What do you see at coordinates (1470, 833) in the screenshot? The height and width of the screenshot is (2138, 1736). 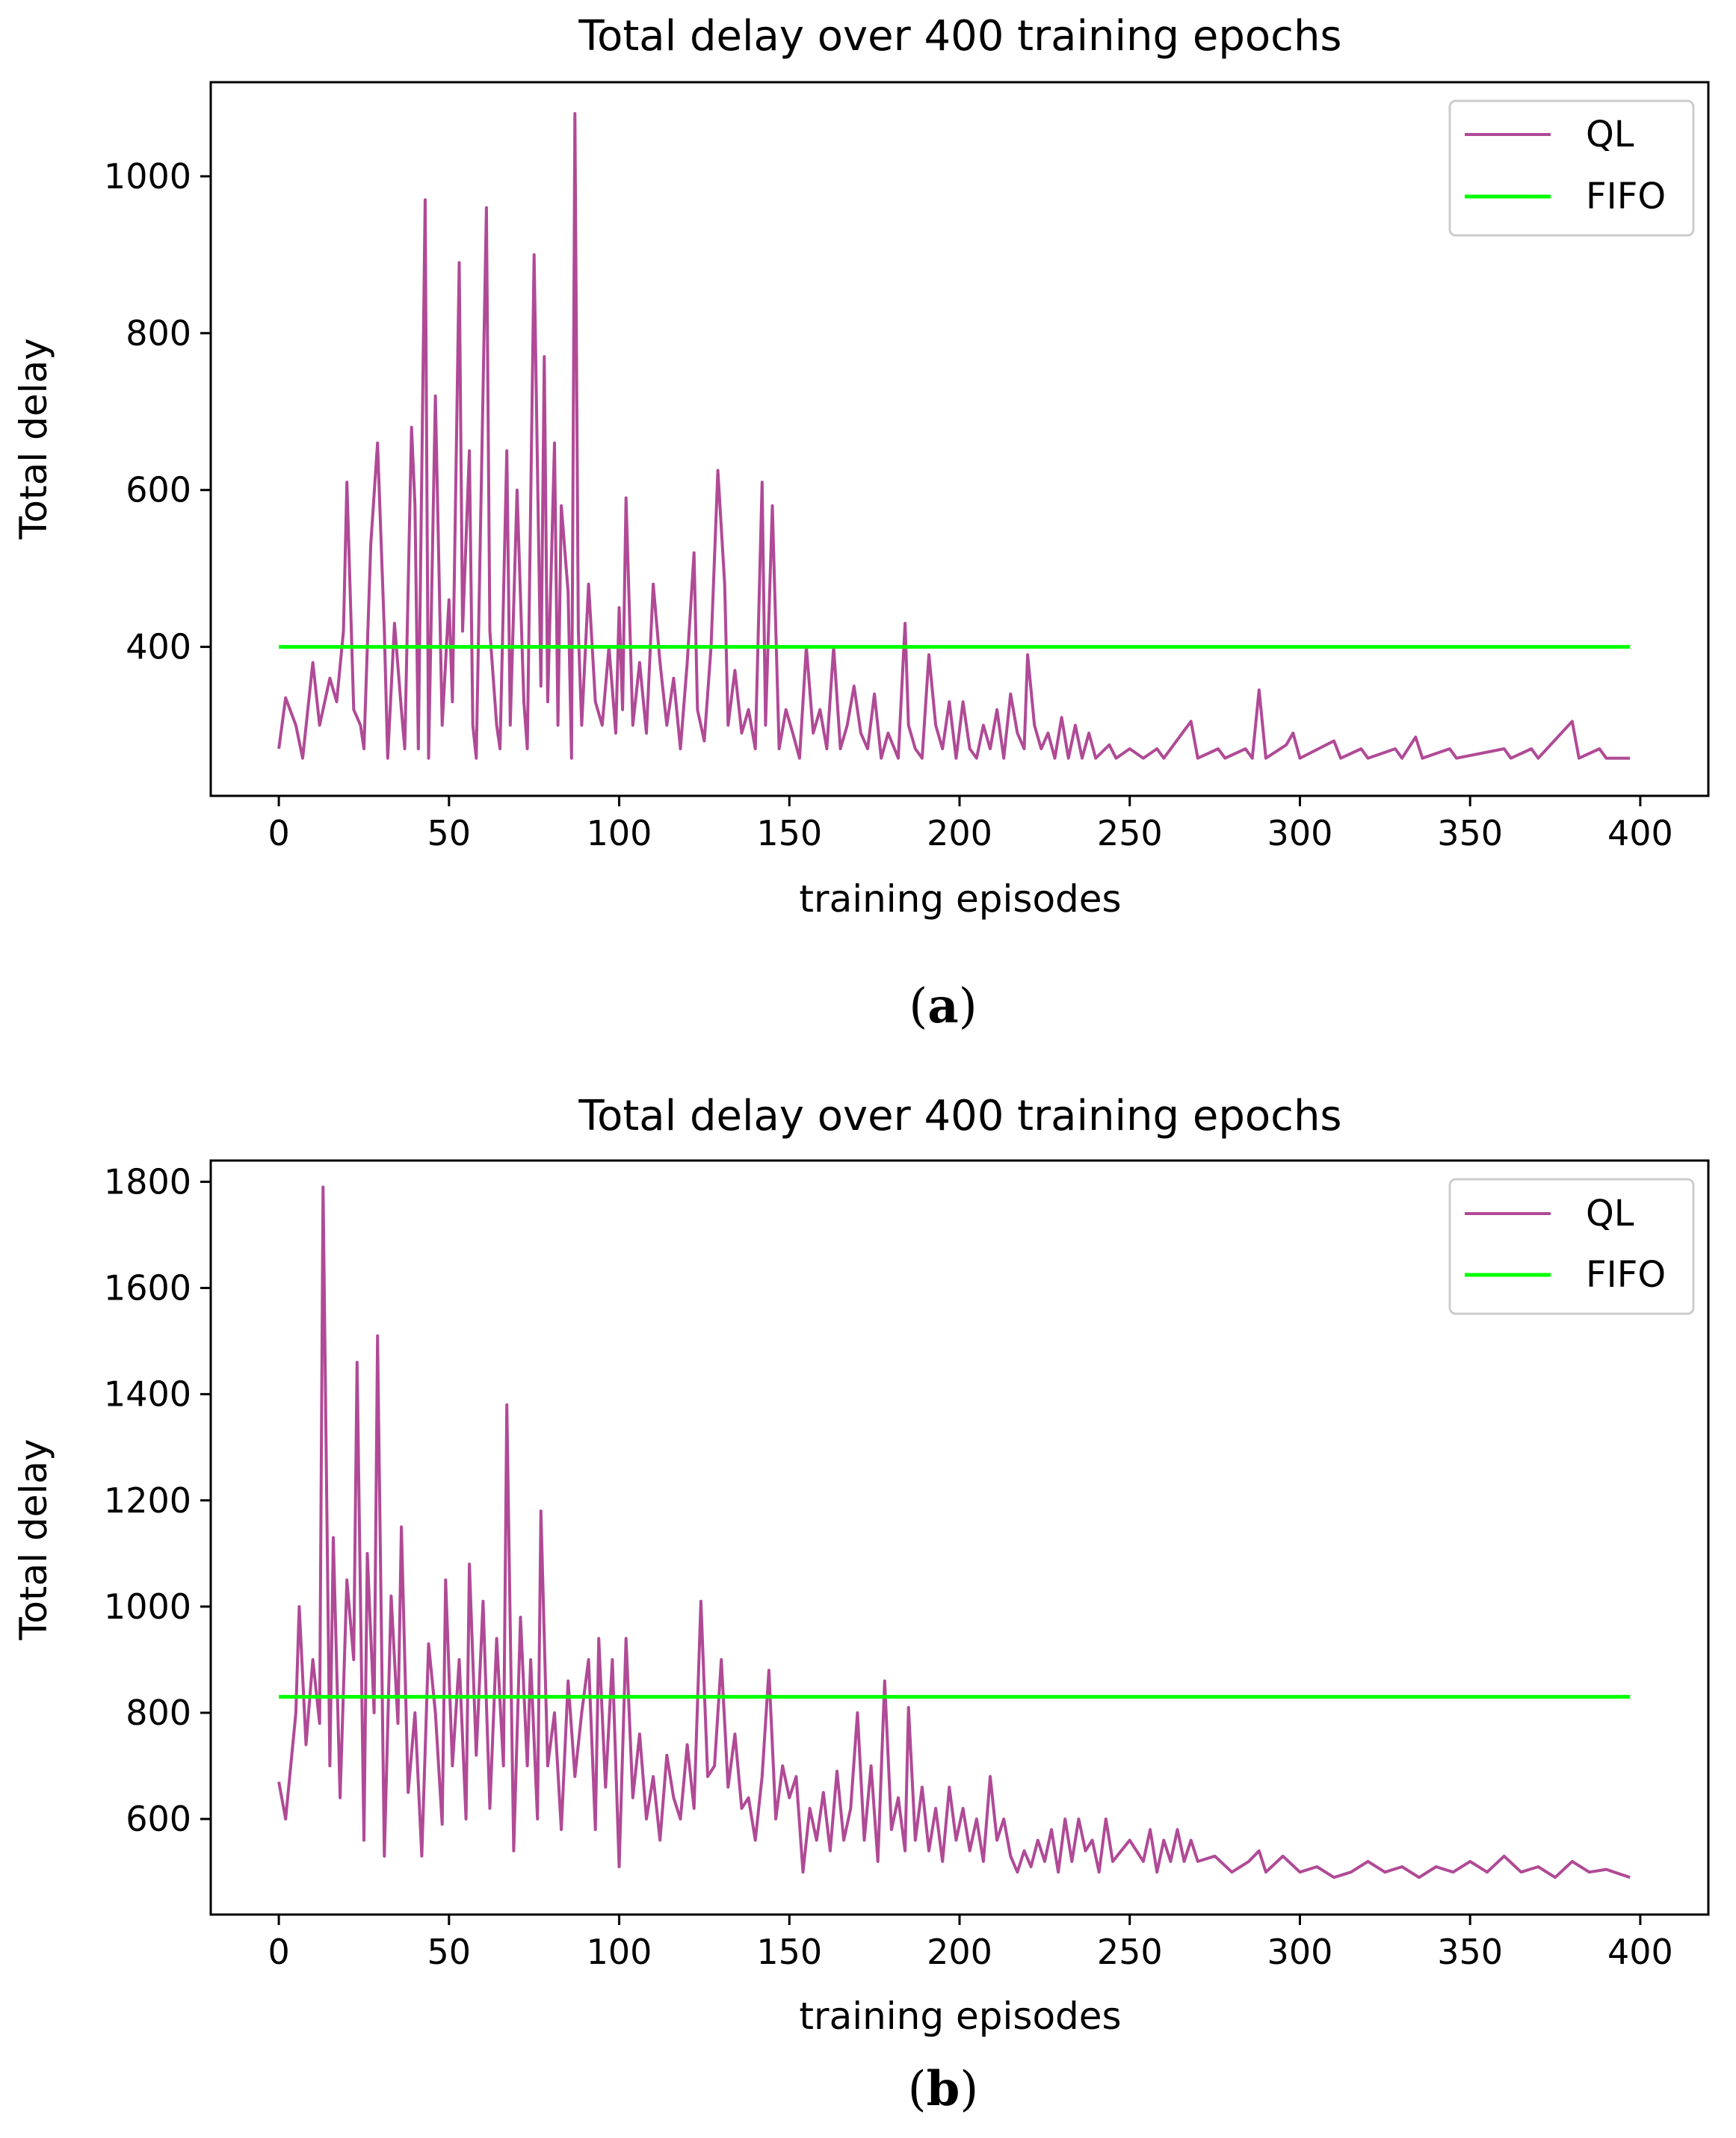 I see `chart-a-xtick-label-350: 350` at bounding box center [1470, 833].